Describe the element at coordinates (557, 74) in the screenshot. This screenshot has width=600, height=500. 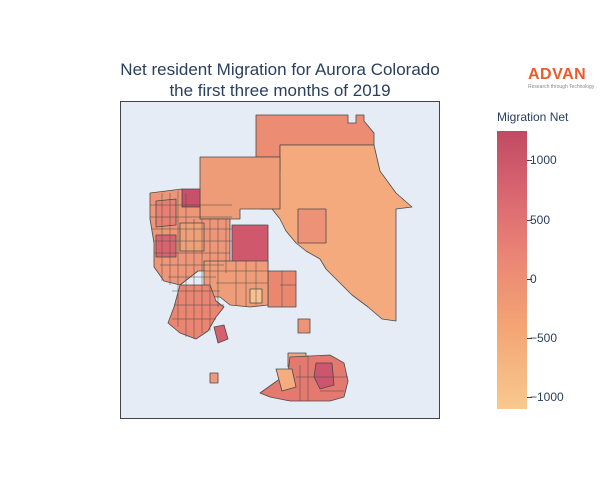
I see `logo-wordmark: ADVAN` at that location.